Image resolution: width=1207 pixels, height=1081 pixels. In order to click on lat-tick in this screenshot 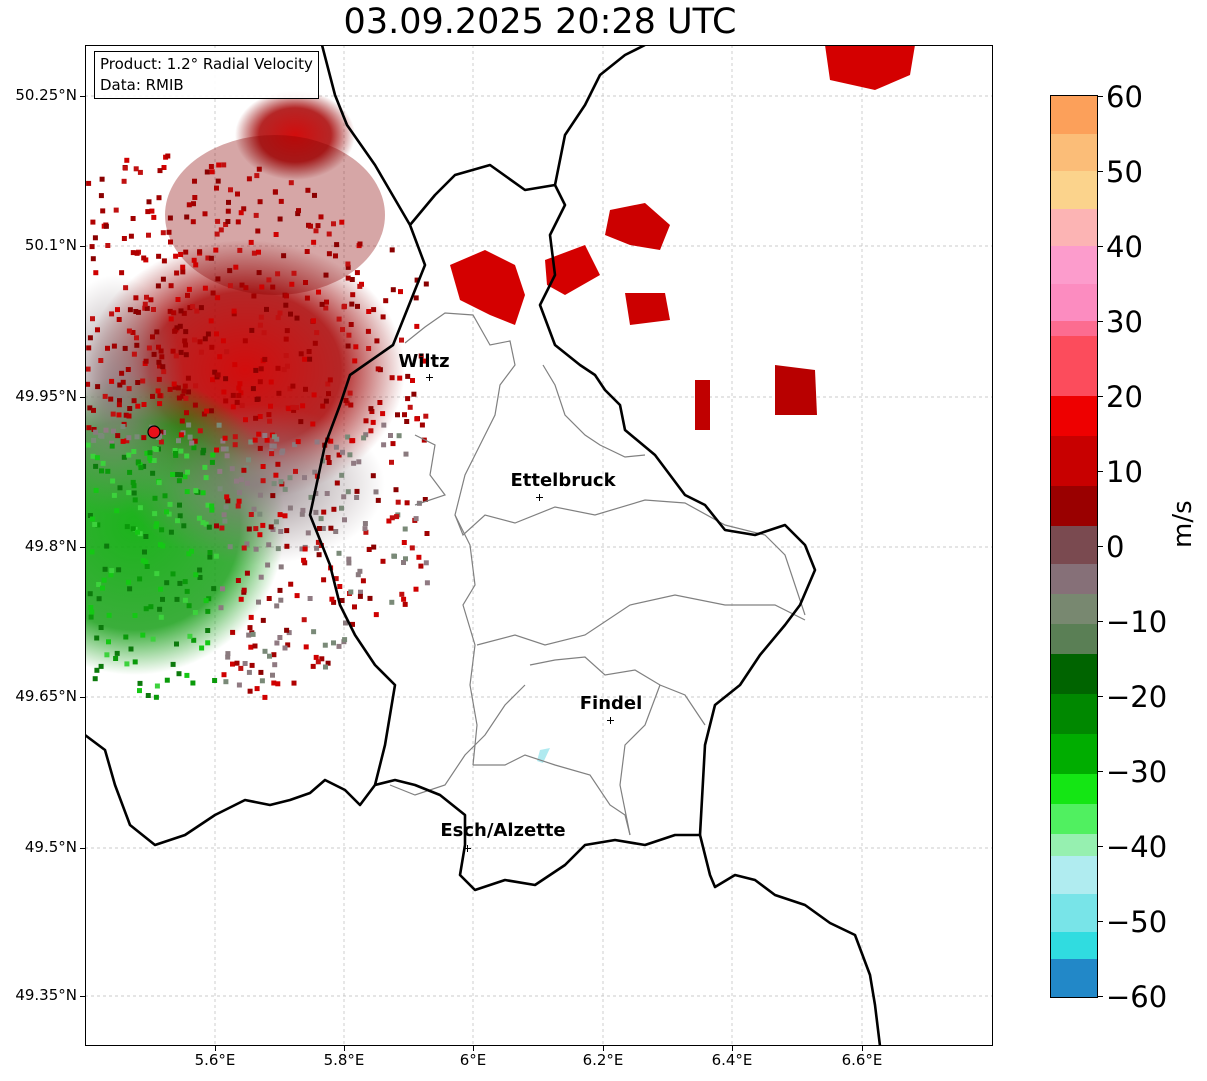, I will do `click(82, 848)`.